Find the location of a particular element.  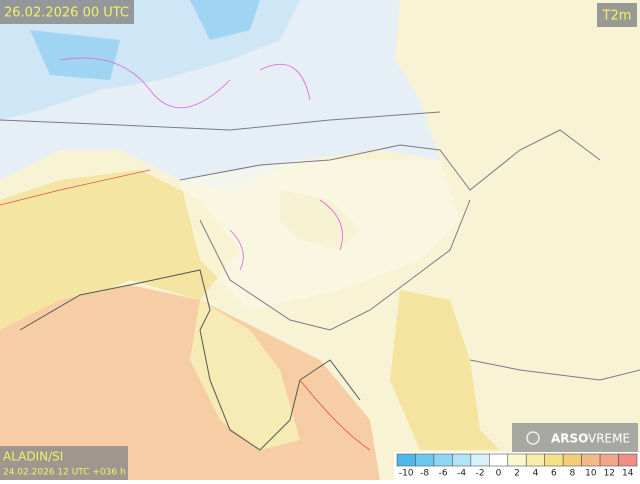

colorbar-label: 14 is located at coordinates (628, 474).